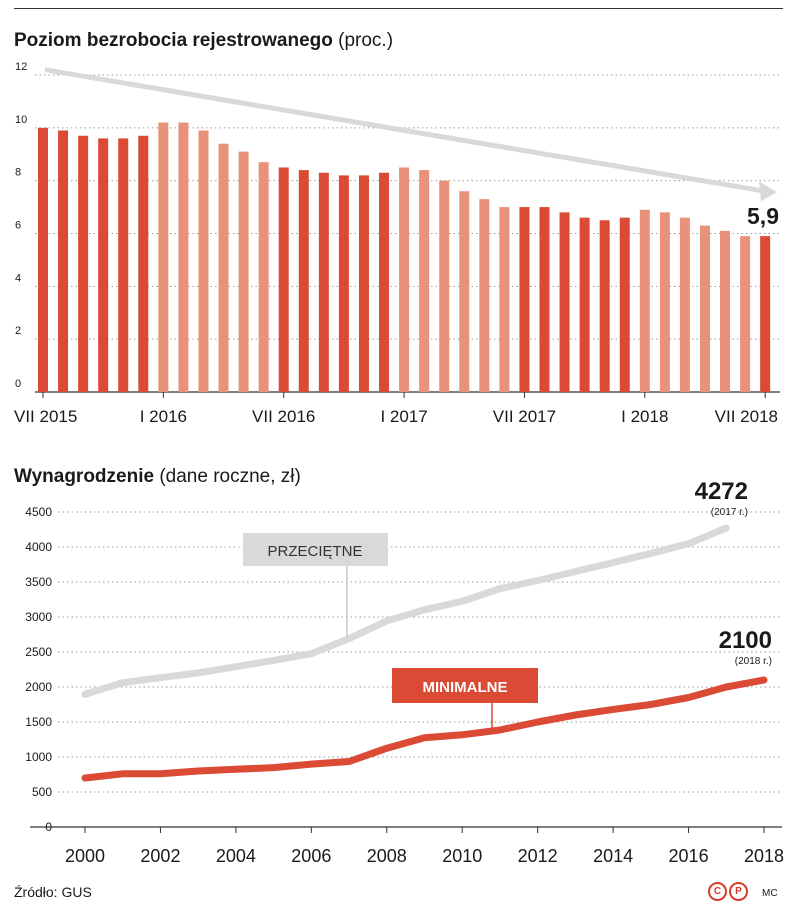 This screenshot has height=915, width=805. Describe the element at coordinates (183, 257) in the screenshot. I see `bar-II-2016` at that location.